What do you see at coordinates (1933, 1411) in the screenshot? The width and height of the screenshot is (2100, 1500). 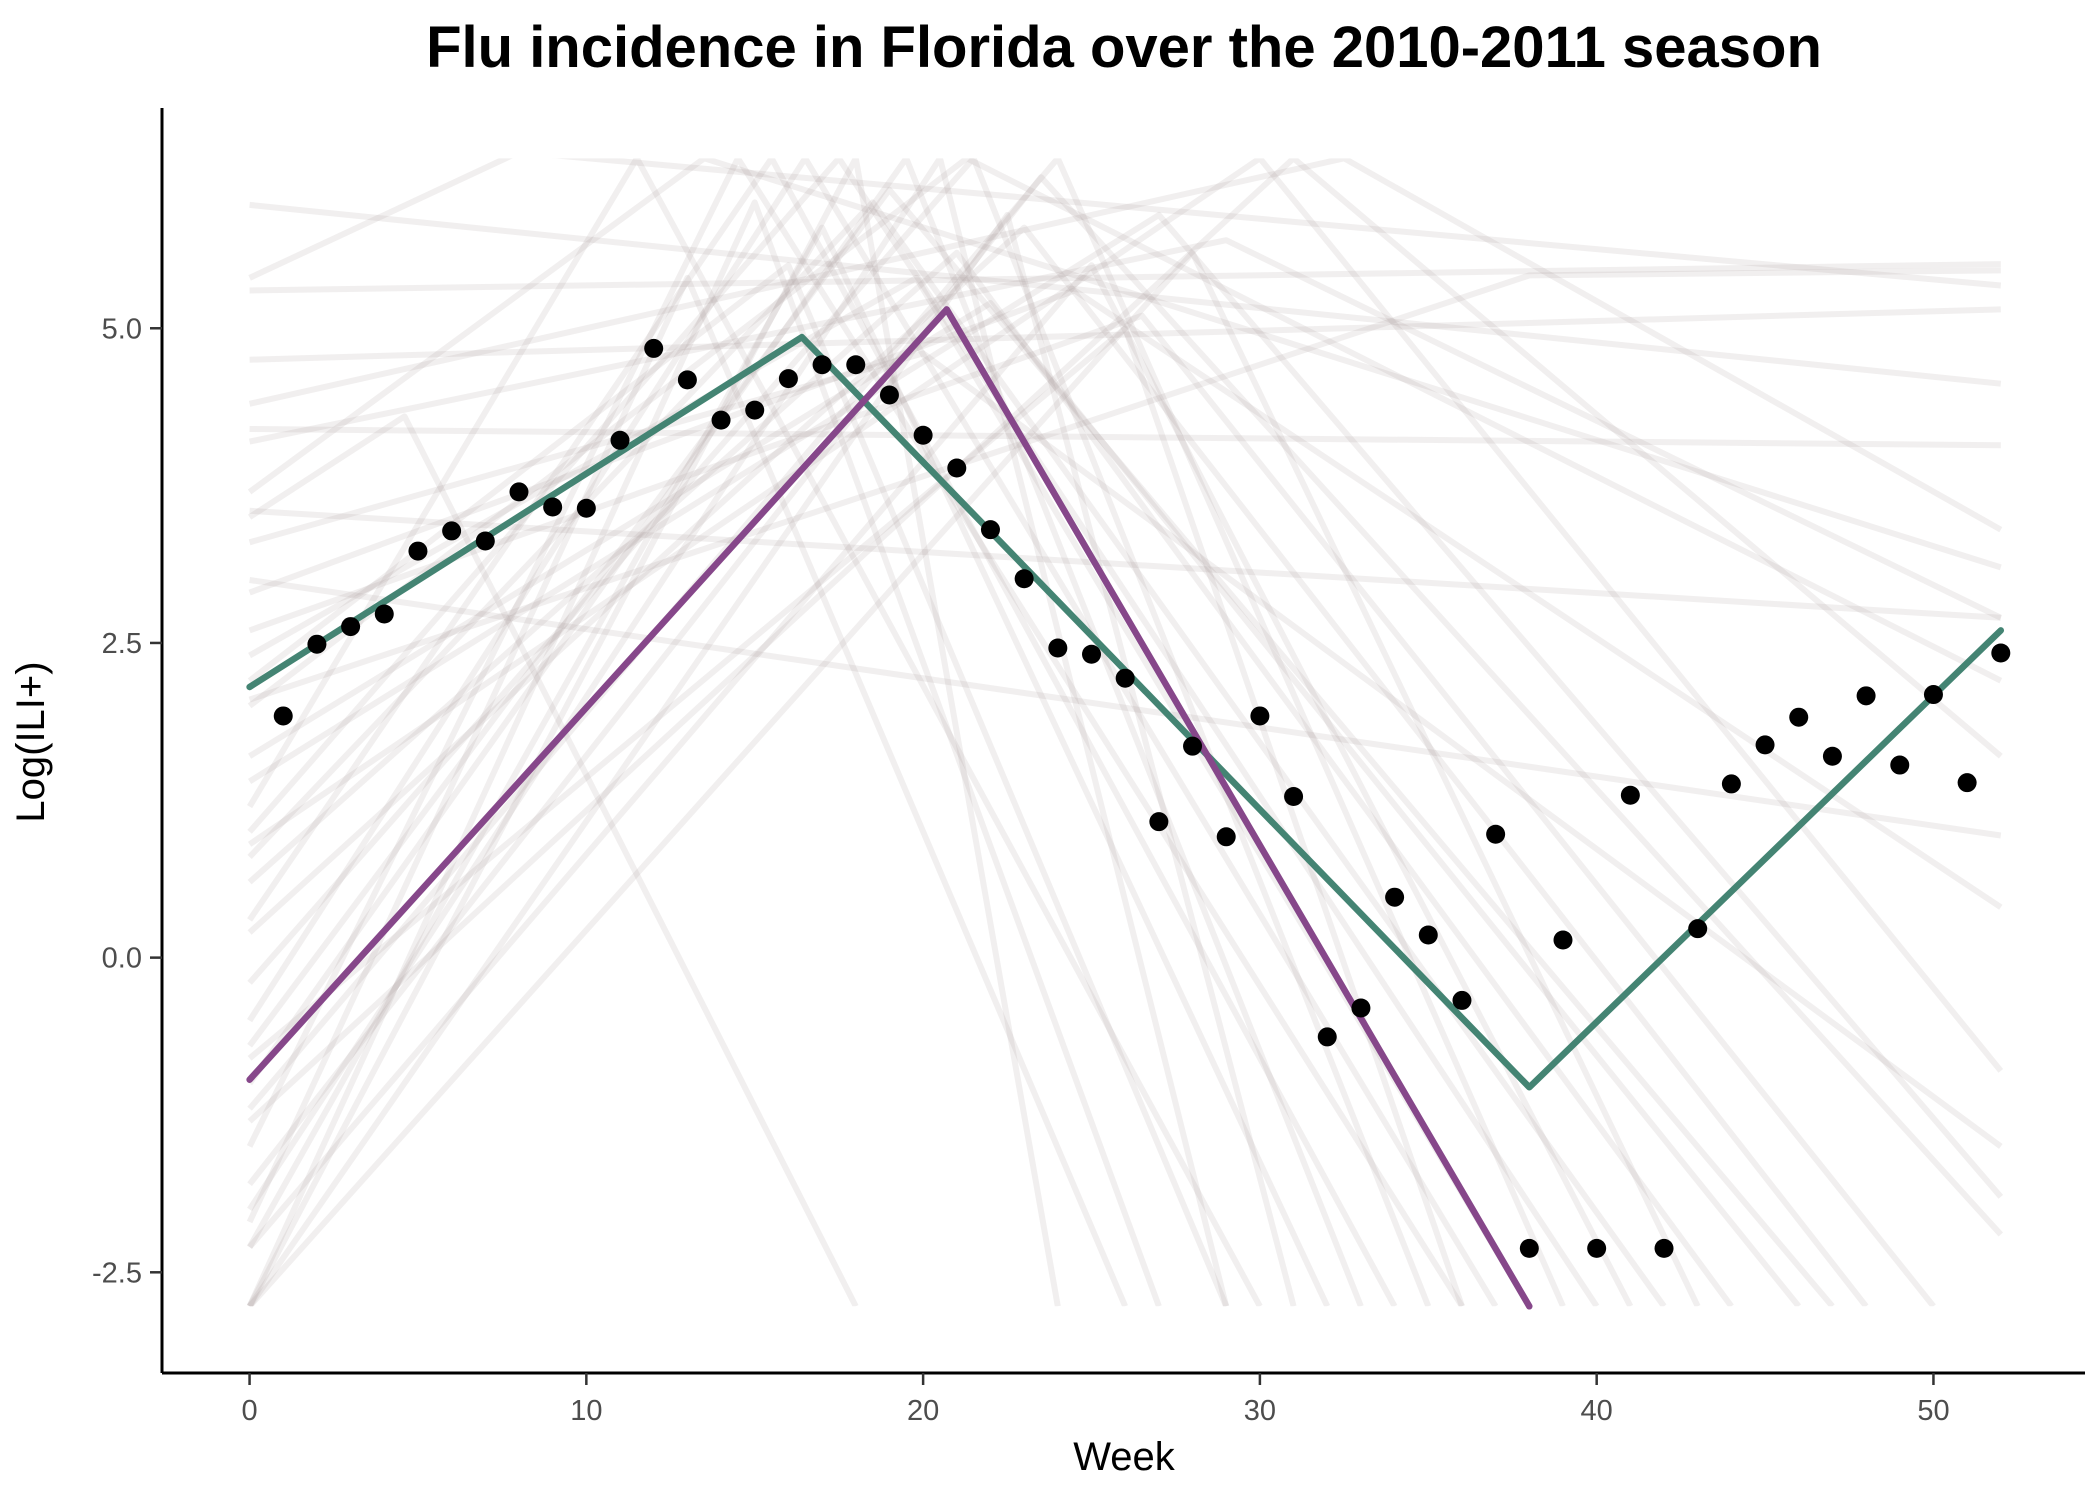 I see `x-tick-label: 50` at bounding box center [1933, 1411].